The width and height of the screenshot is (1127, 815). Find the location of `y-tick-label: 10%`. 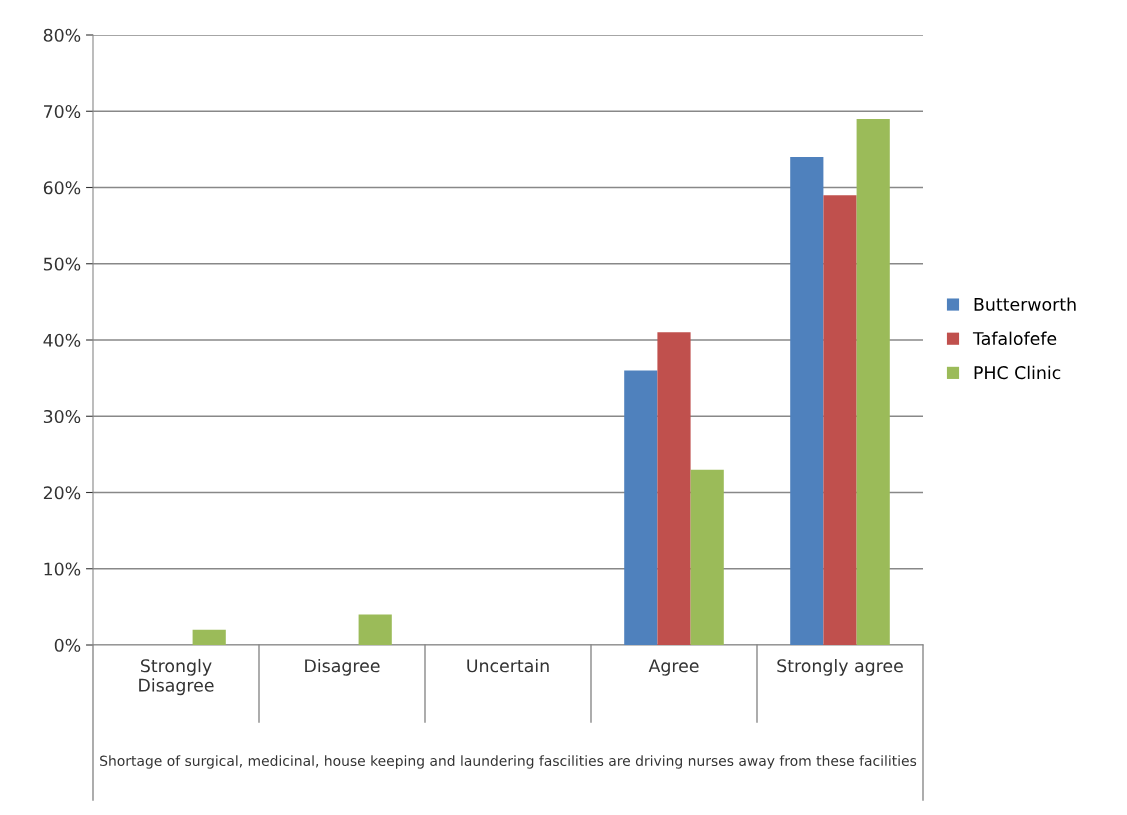

y-tick-label: 10% is located at coordinates (62, 569).